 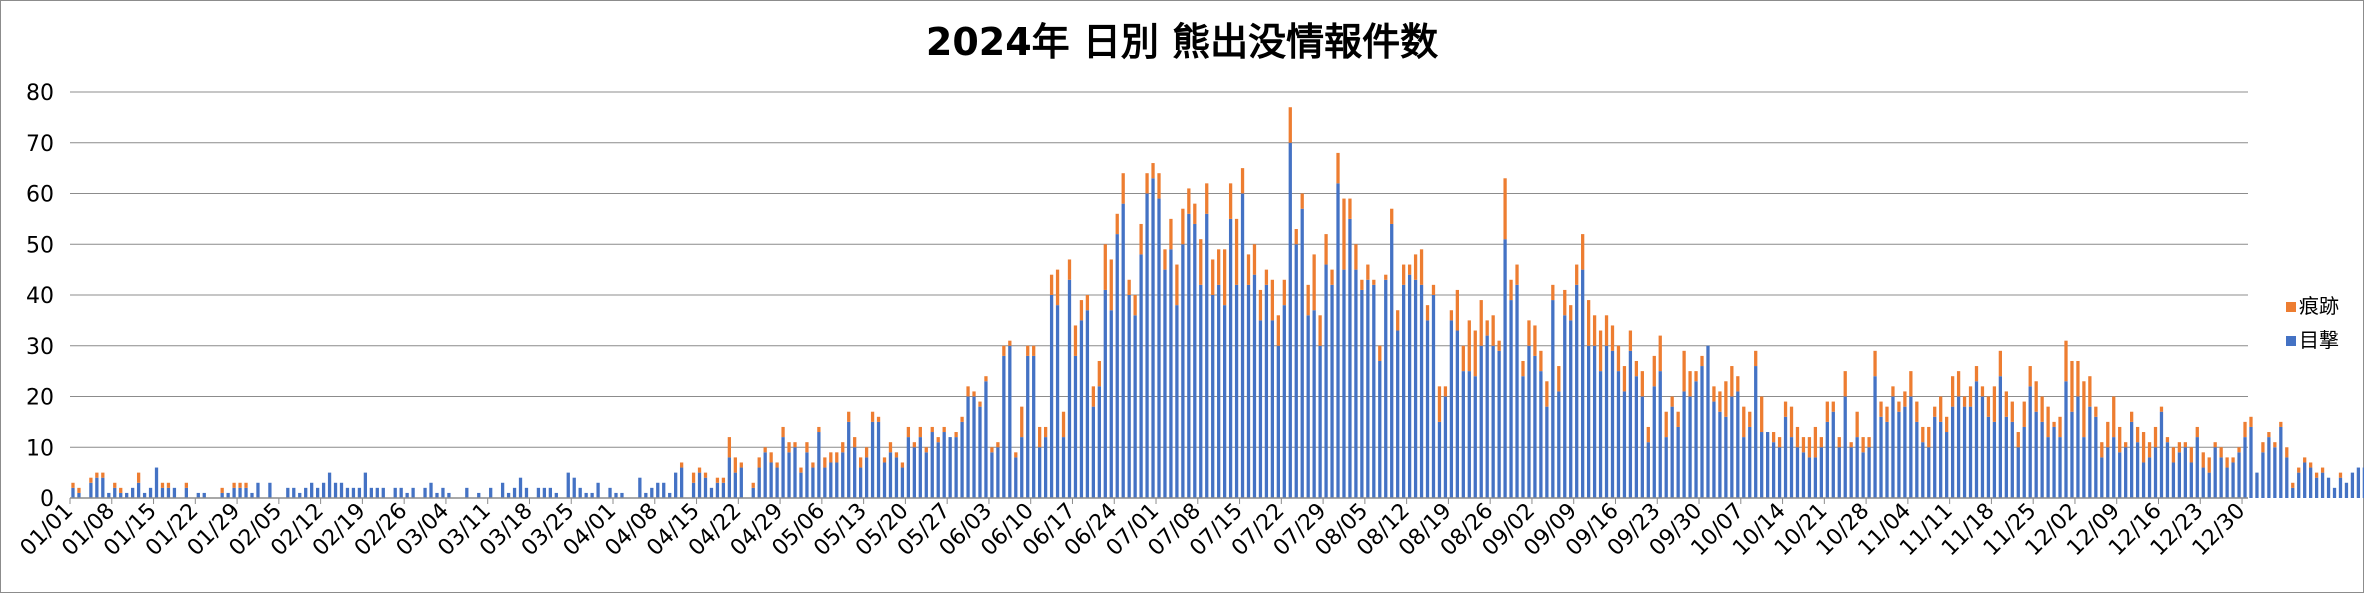 What do you see at coordinates (40, 347) in the screenshot?
I see `y-tick-label: 30` at bounding box center [40, 347].